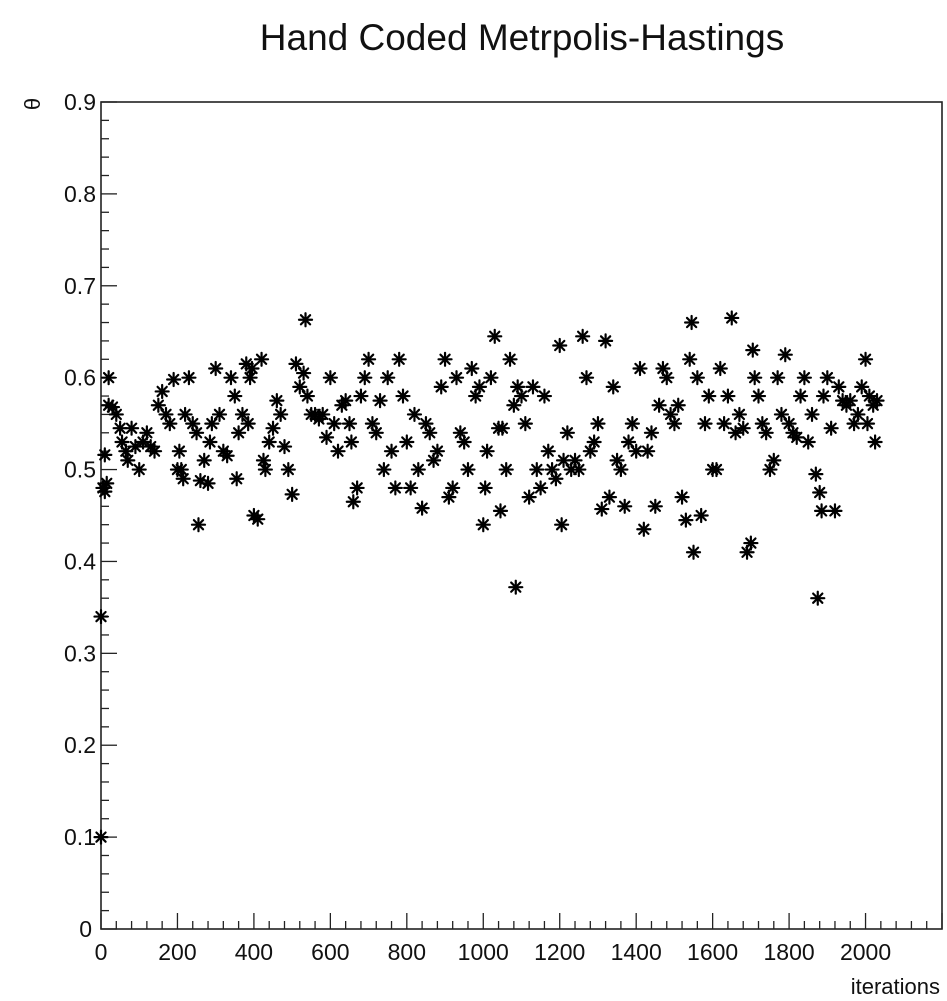 Image resolution: width=947 pixels, height=1001 pixels. What do you see at coordinates (101, 952) in the screenshot?
I see `x-tick-label: 0` at bounding box center [101, 952].